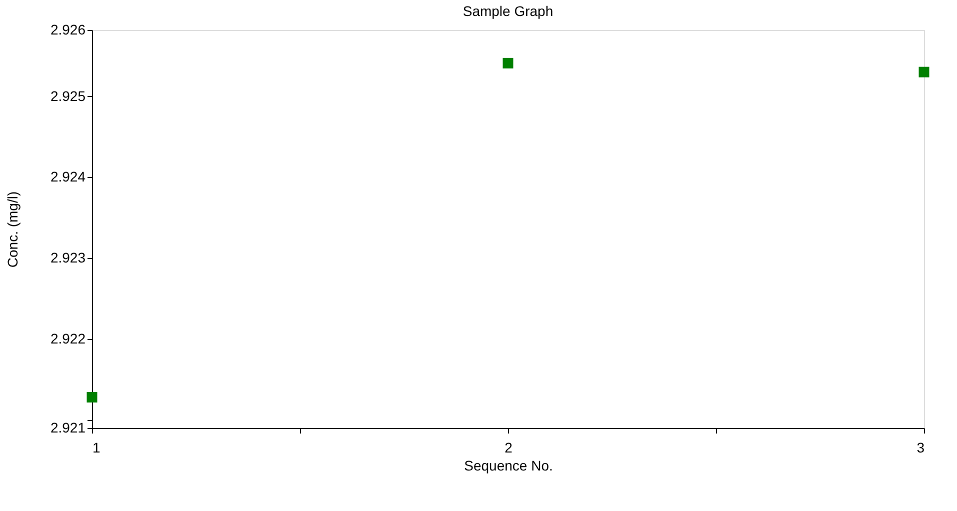  What do you see at coordinates (68, 338) in the screenshot?
I see `y-tick-label: 2.922` at bounding box center [68, 338].